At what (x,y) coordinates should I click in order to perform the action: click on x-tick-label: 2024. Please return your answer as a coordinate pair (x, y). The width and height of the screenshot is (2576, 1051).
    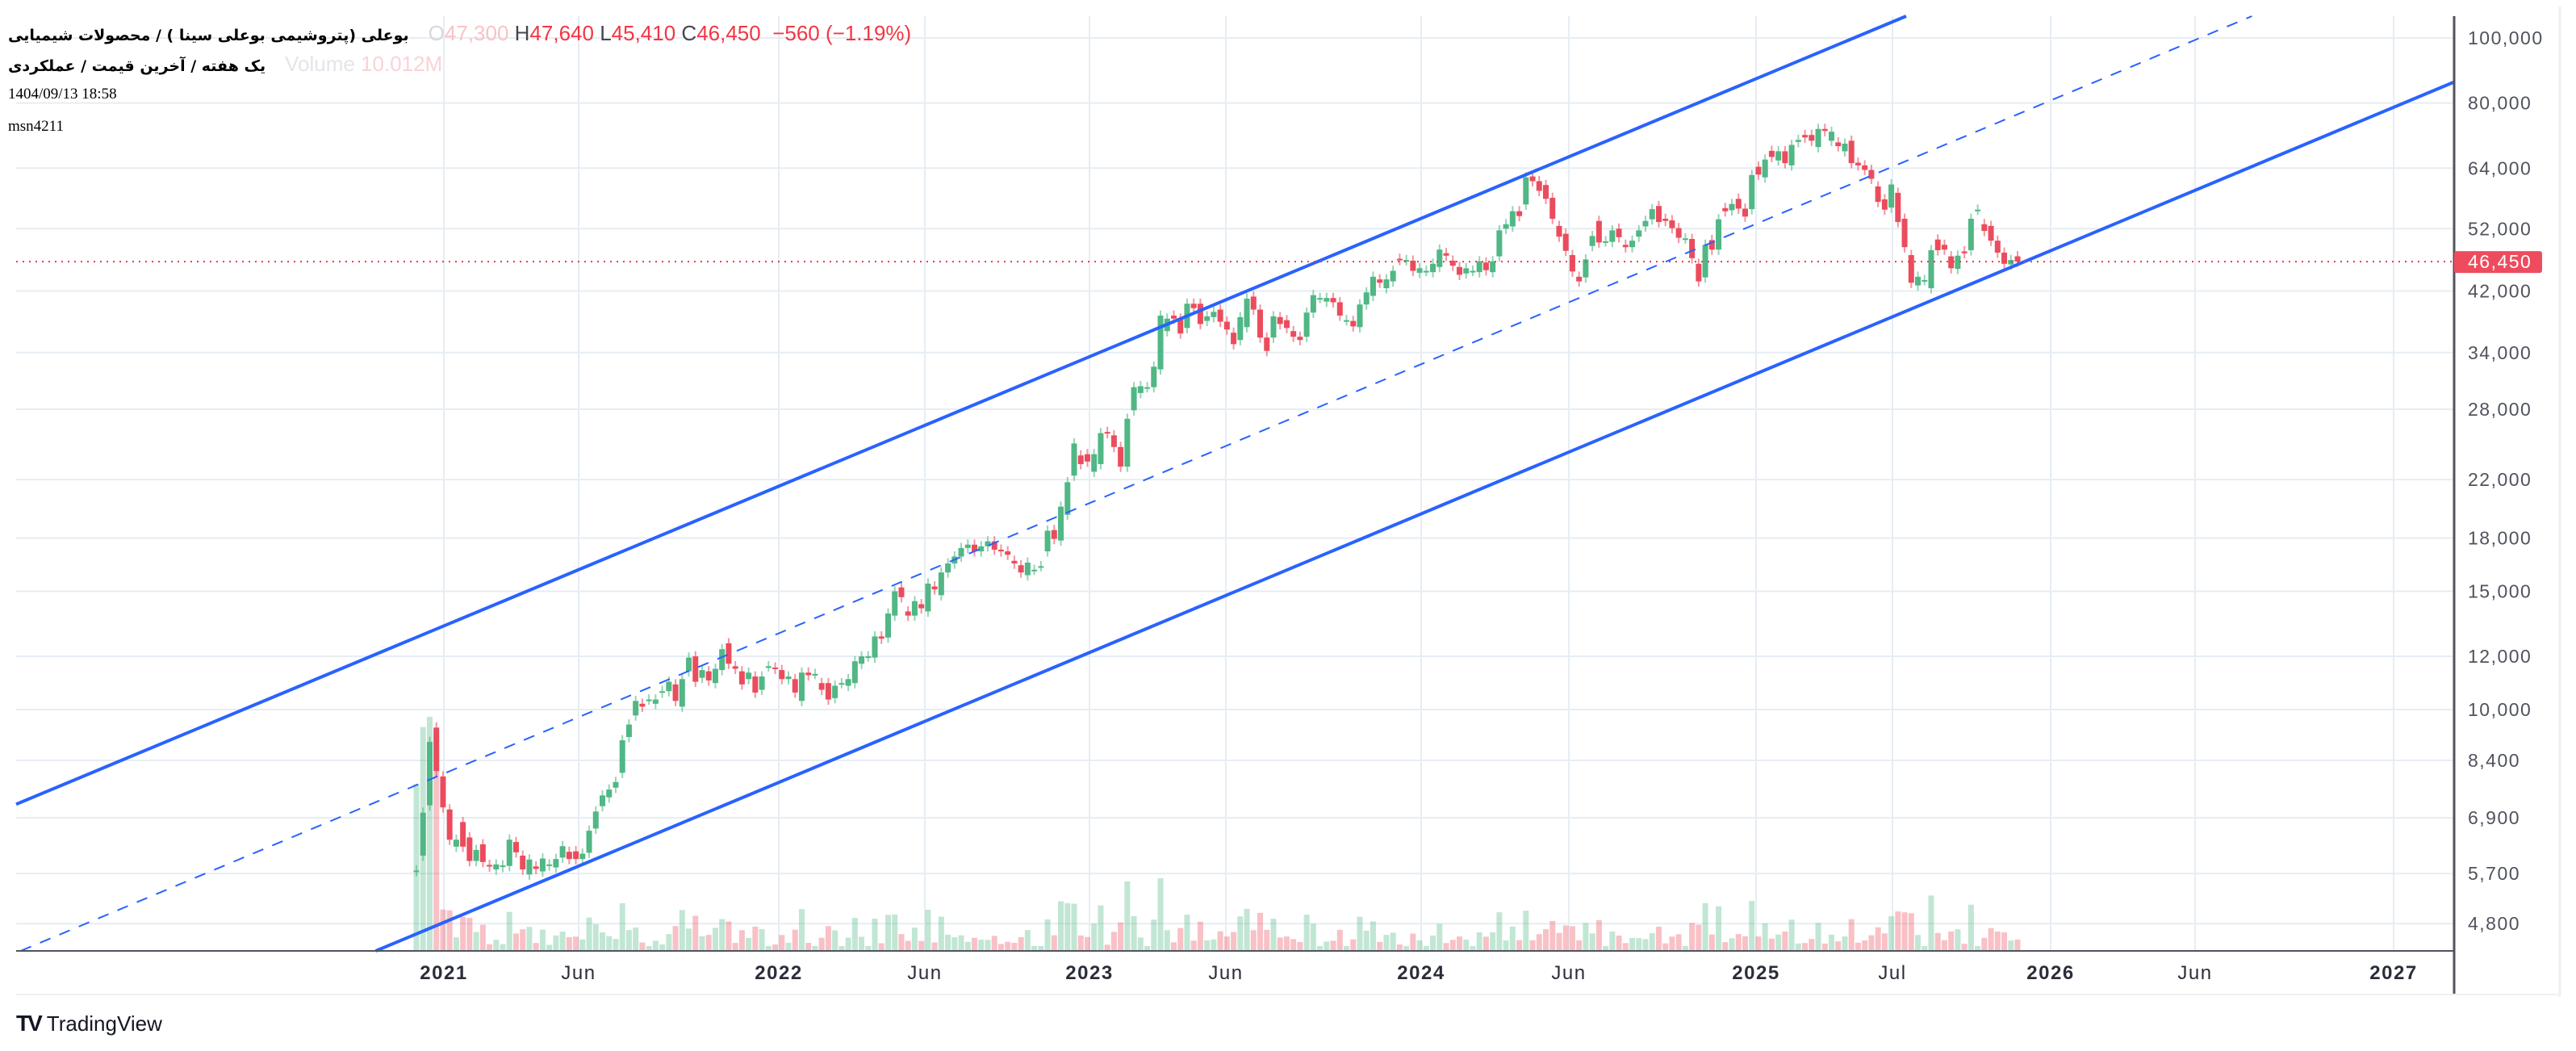
    Looking at the image, I should click on (1421, 973).